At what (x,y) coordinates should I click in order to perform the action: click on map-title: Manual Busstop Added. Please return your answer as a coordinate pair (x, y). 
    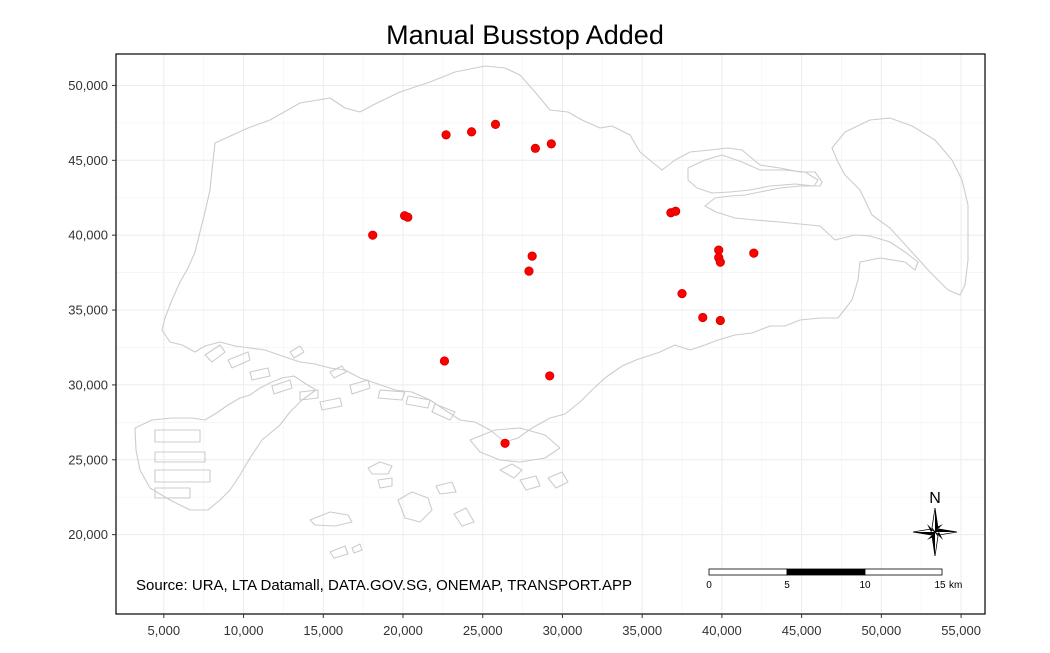
    Looking at the image, I should click on (525, 35).